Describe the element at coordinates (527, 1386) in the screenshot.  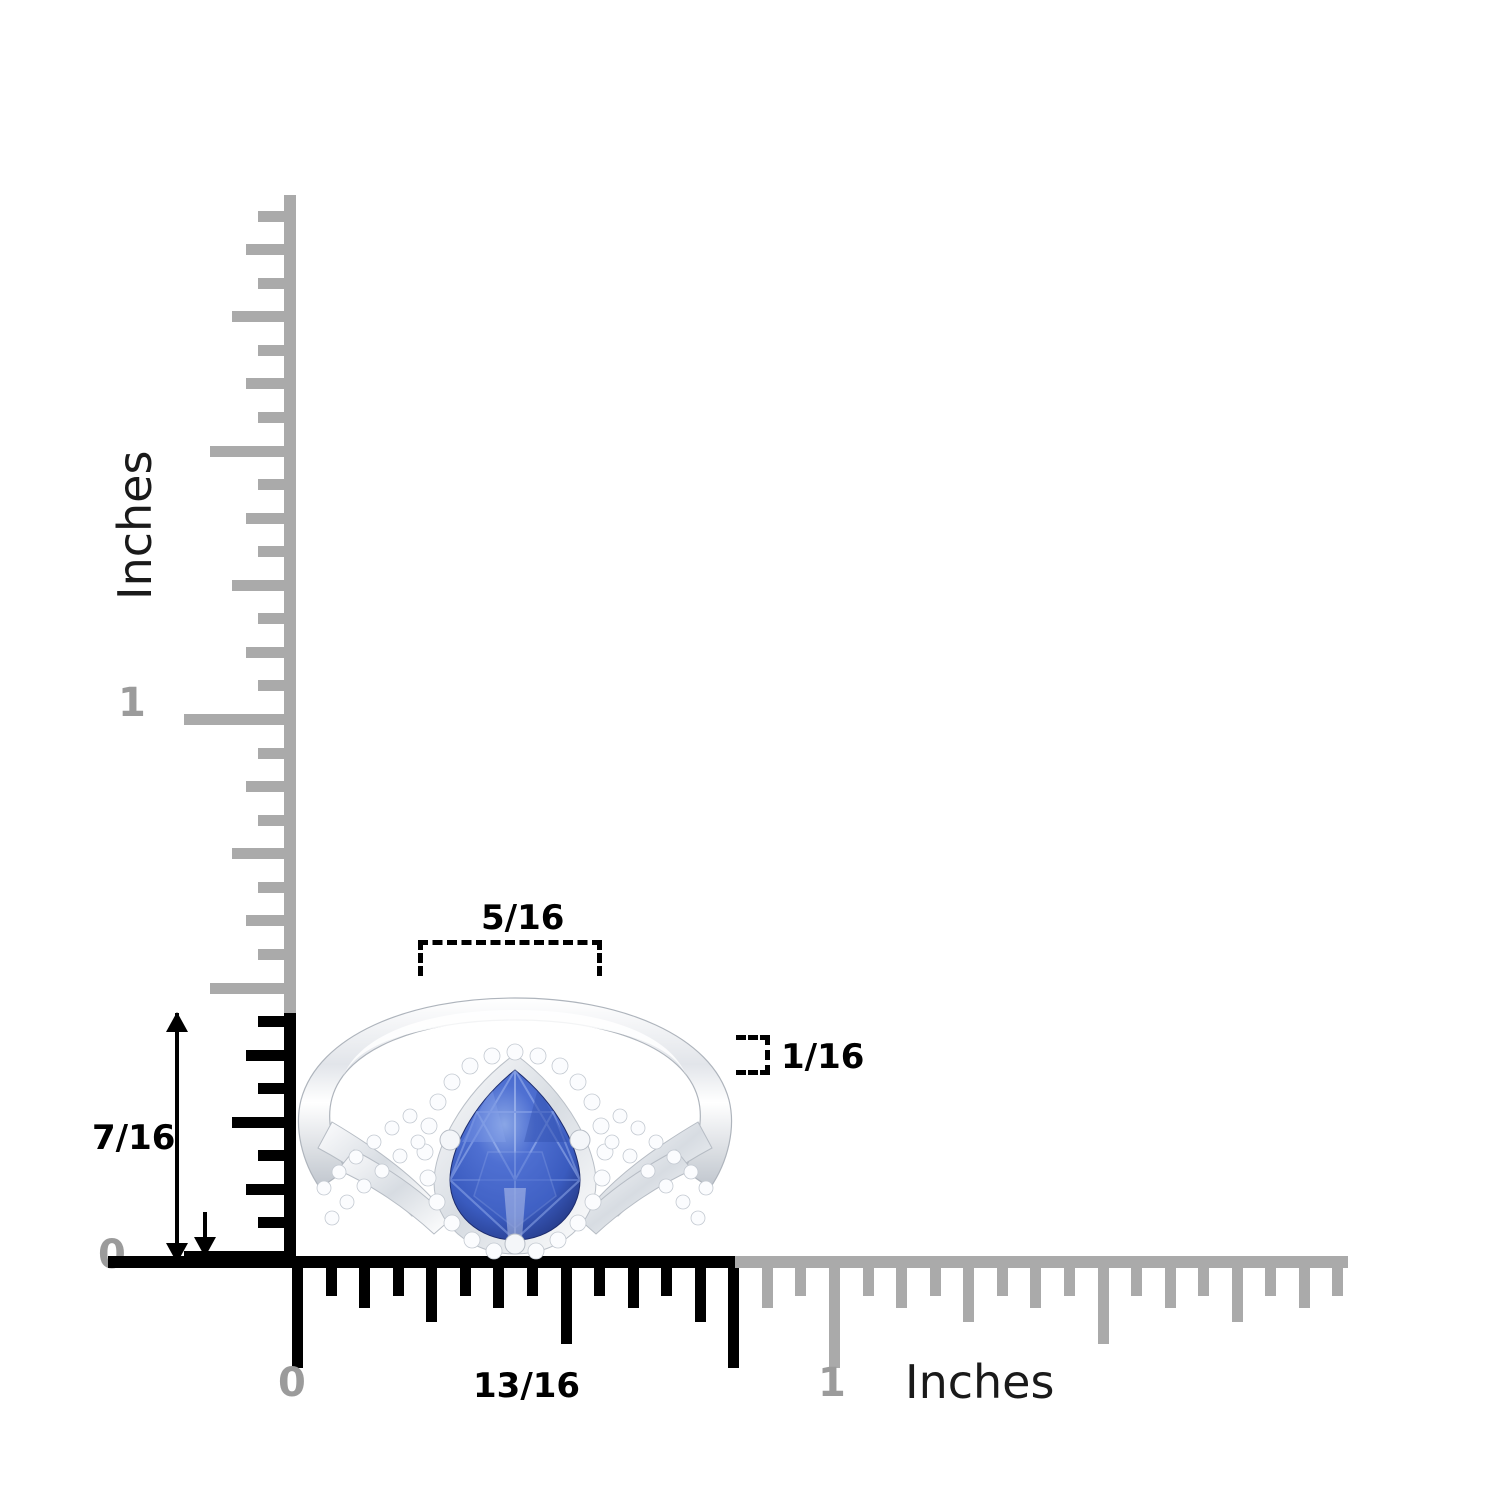
I see `width-label: 13/16` at that location.